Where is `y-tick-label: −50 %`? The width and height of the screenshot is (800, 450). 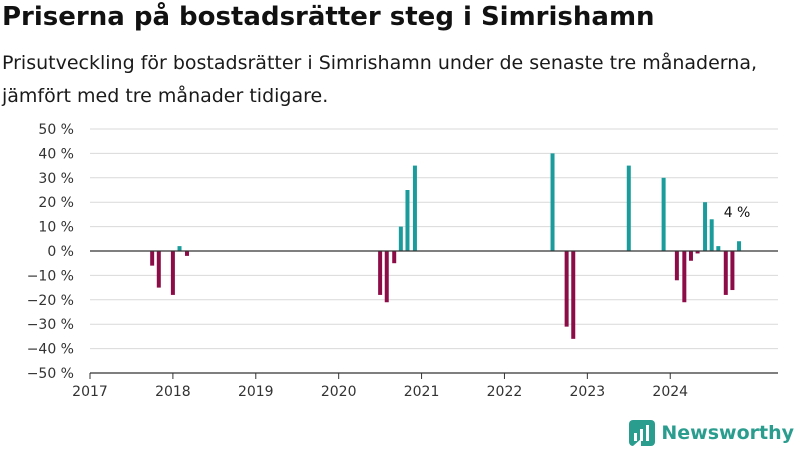
y-tick-label: −50 % is located at coordinates (50, 374).